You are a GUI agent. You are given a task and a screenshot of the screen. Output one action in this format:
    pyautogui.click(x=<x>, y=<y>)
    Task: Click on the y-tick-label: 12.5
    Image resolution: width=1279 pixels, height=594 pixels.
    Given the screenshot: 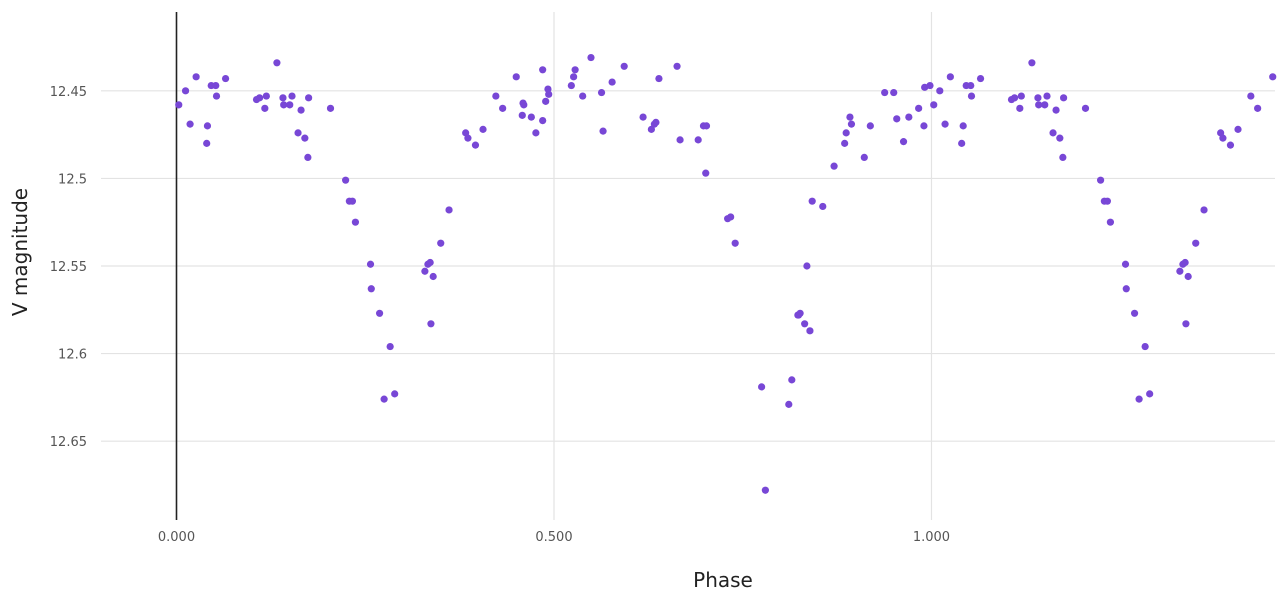 What is the action you would take?
    pyautogui.click(x=72, y=179)
    